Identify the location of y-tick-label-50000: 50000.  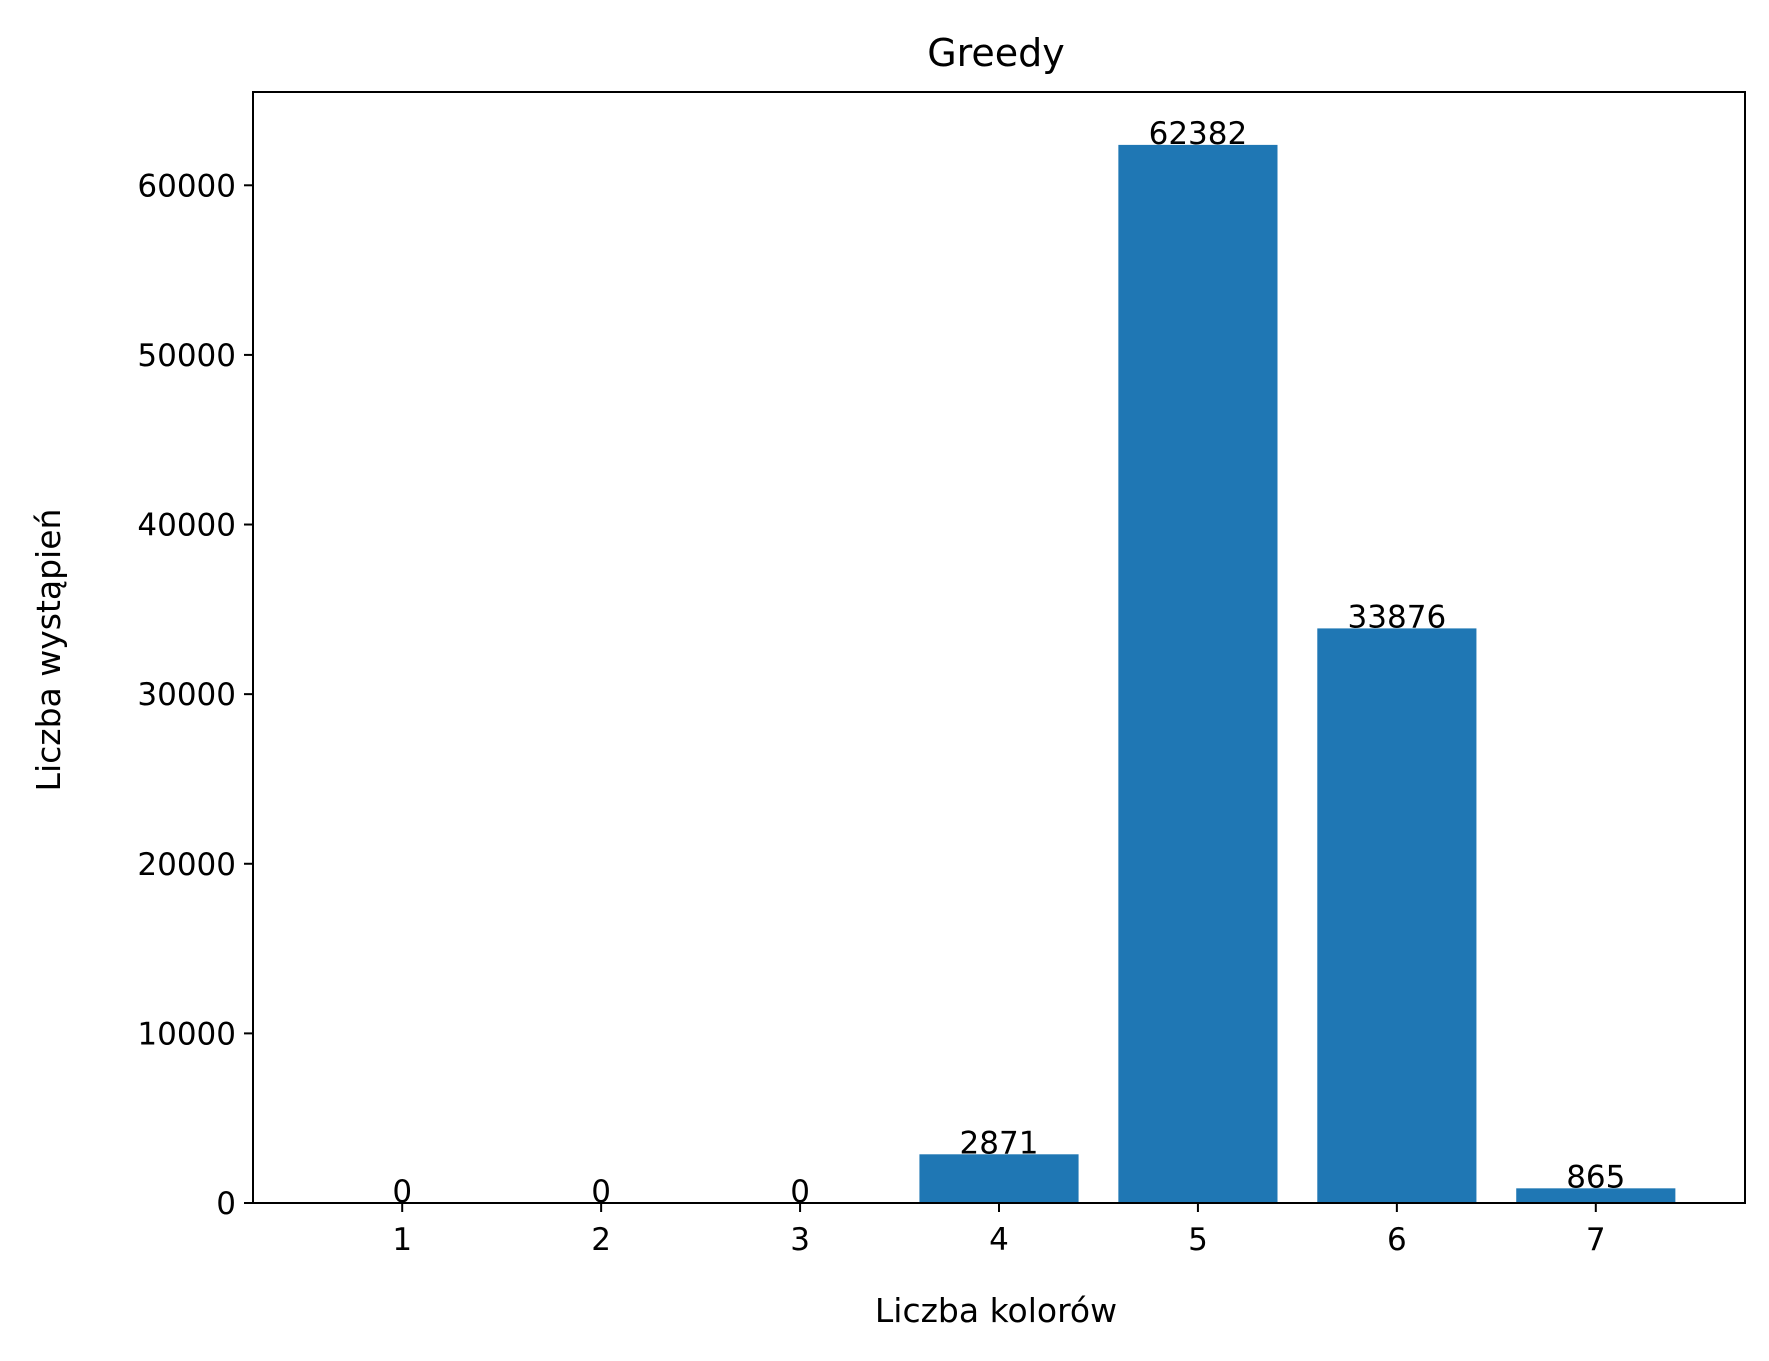
(186, 356).